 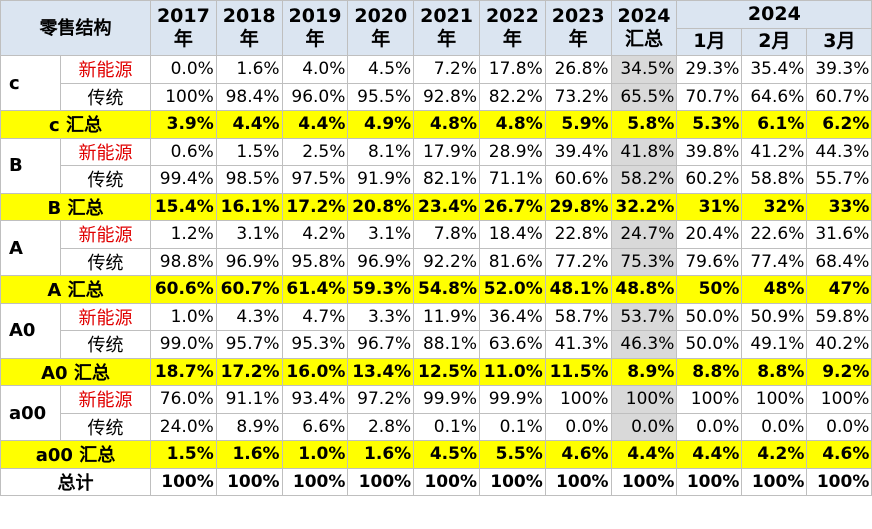 I want to click on cell: 20.8%, so click(x=381, y=206).